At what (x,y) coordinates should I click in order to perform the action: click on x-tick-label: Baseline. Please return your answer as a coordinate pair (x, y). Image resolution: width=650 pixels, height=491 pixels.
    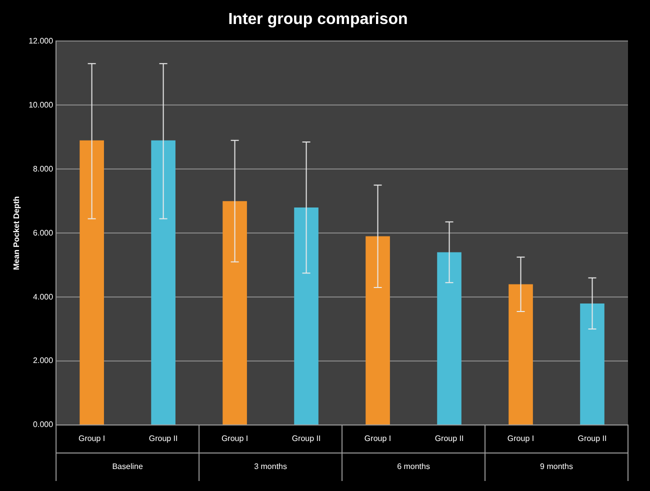
    Looking at the image, I should click on (128, 467).